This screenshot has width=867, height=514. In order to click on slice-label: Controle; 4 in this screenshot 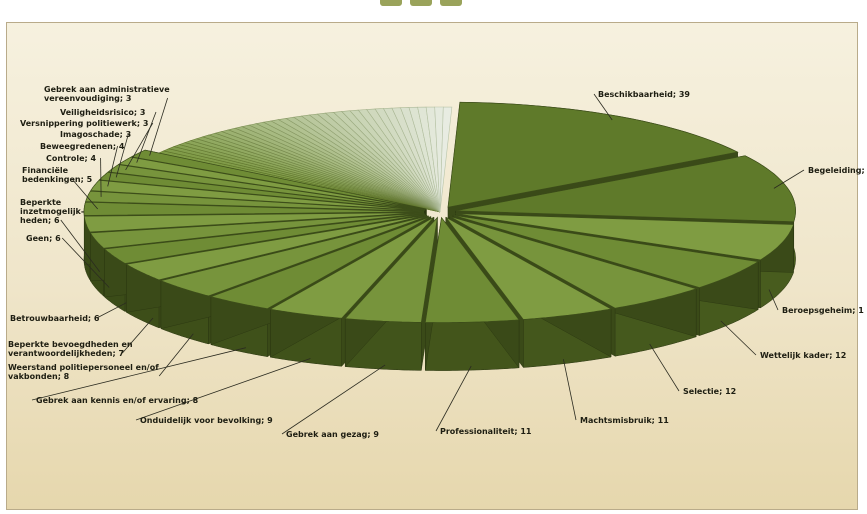, I will do `click(71, 158)`.